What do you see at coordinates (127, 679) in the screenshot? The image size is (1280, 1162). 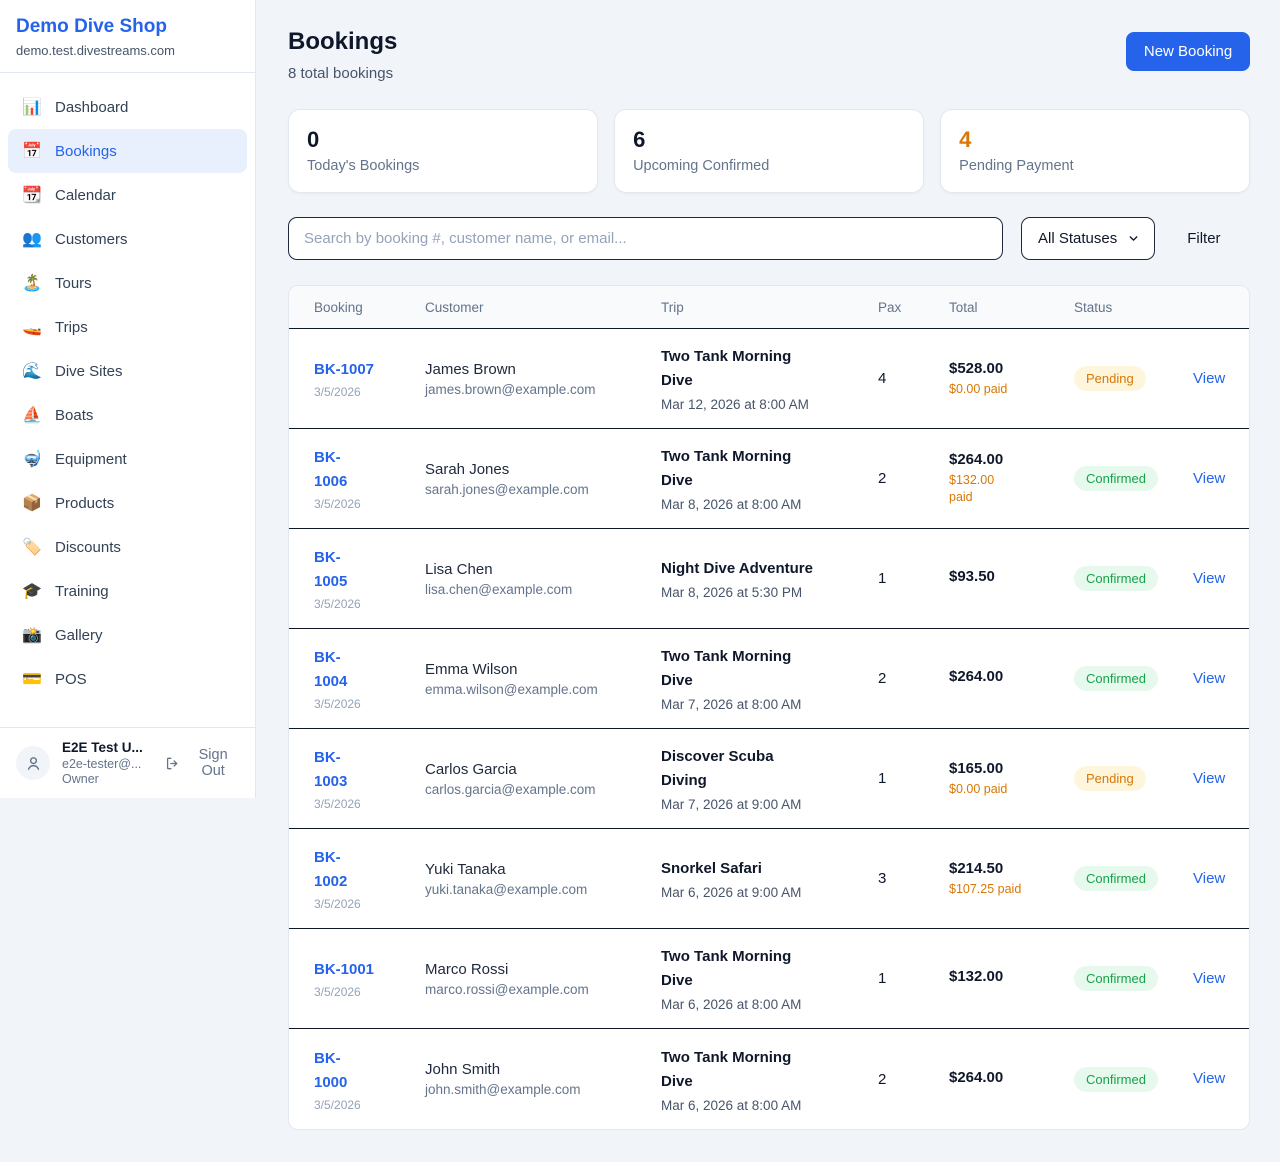 I see `sidebar-item-pos: 💳 POS` at bounding box center [127, 679].